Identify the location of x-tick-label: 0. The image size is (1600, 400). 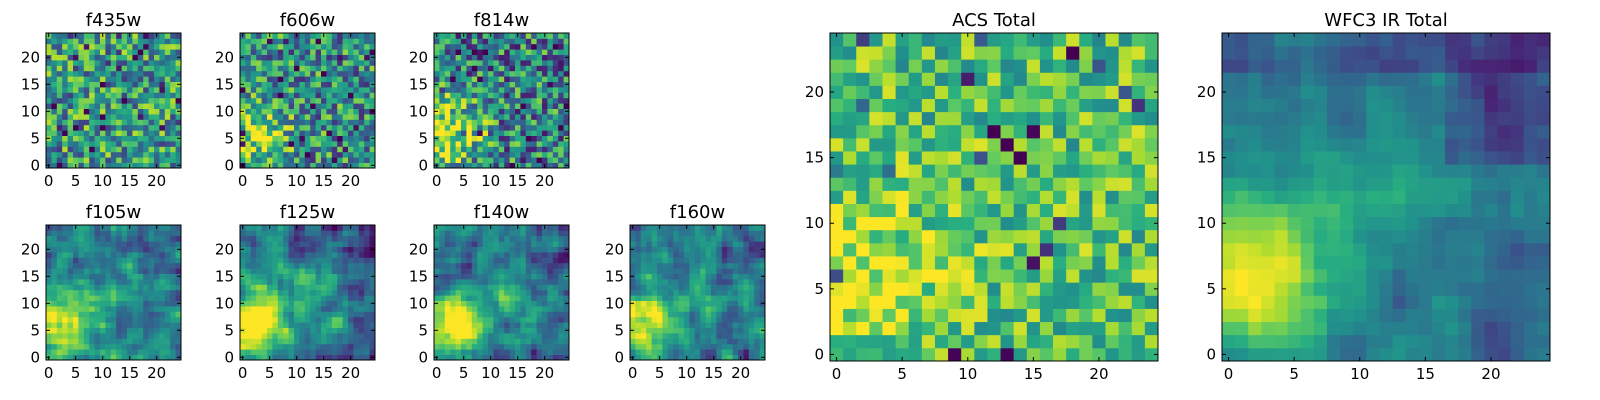
(243, 181).